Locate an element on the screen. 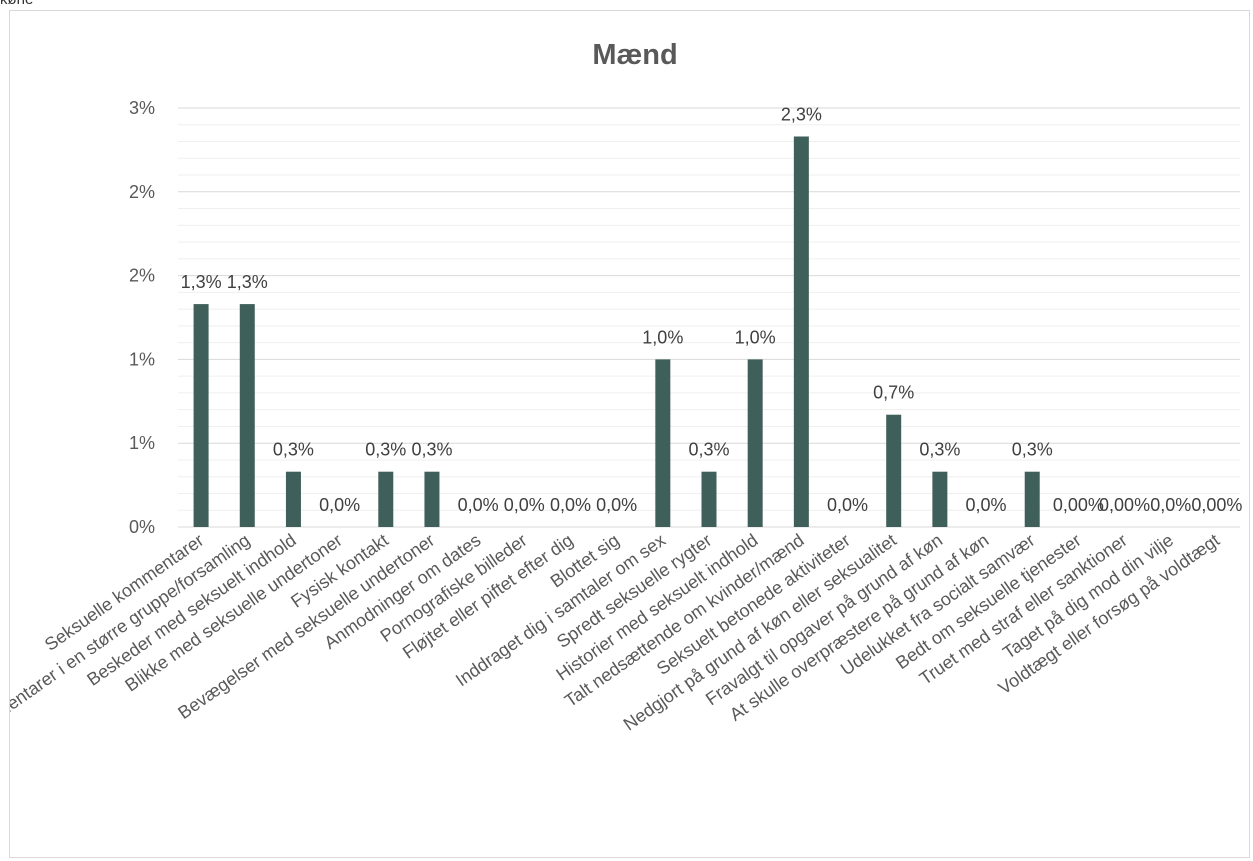 The image size is (1253, 861). chart-title: Mænd is located at coordinates (634, 55).